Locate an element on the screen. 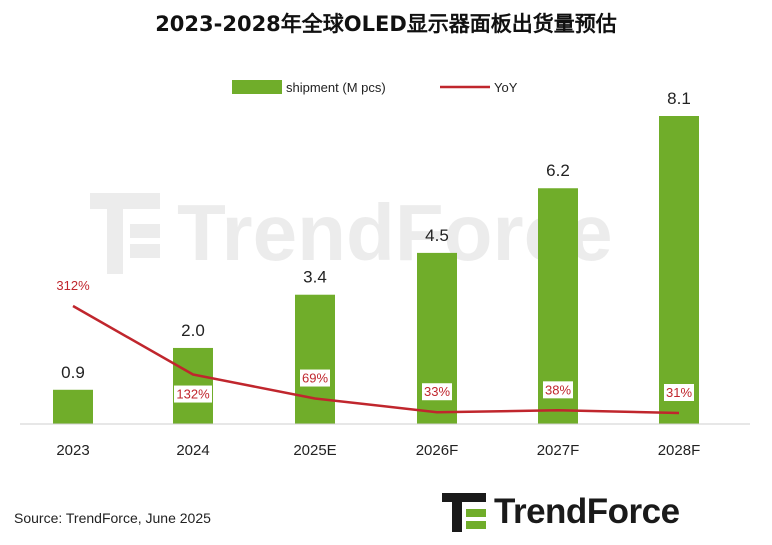 This screenshot has width=772, height=545. legend: shipment (M pcs) YoY is located at coordinates (375, 87).